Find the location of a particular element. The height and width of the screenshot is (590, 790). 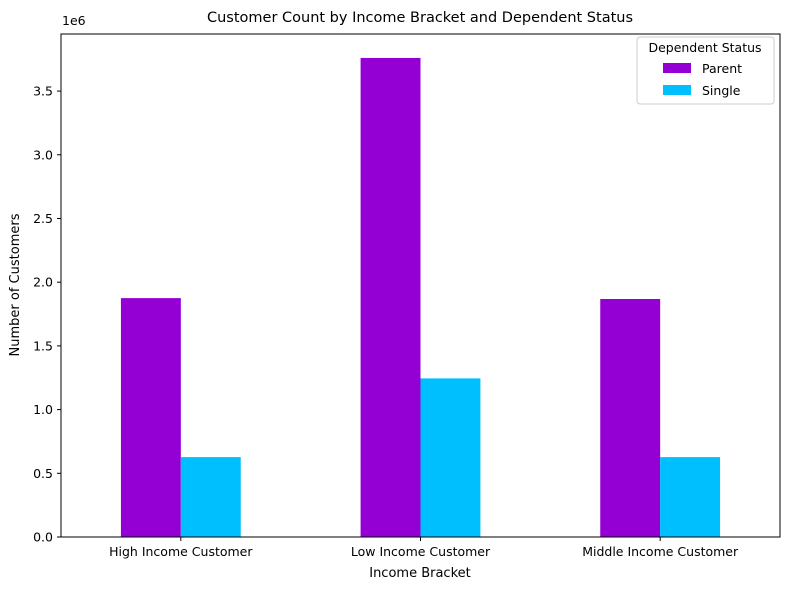

legend-label-parent: Parent is located at coordinates (722, 68).